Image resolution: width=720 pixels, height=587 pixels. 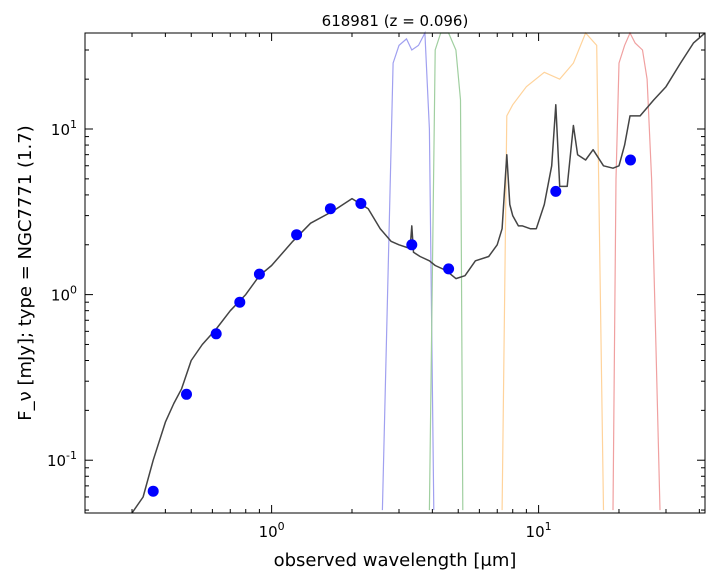 What do you see at coordinates (395, 560) in the screenshot?
I see `x-axis-label: observed wavelength [μm]` at bounding box center [395, 560].